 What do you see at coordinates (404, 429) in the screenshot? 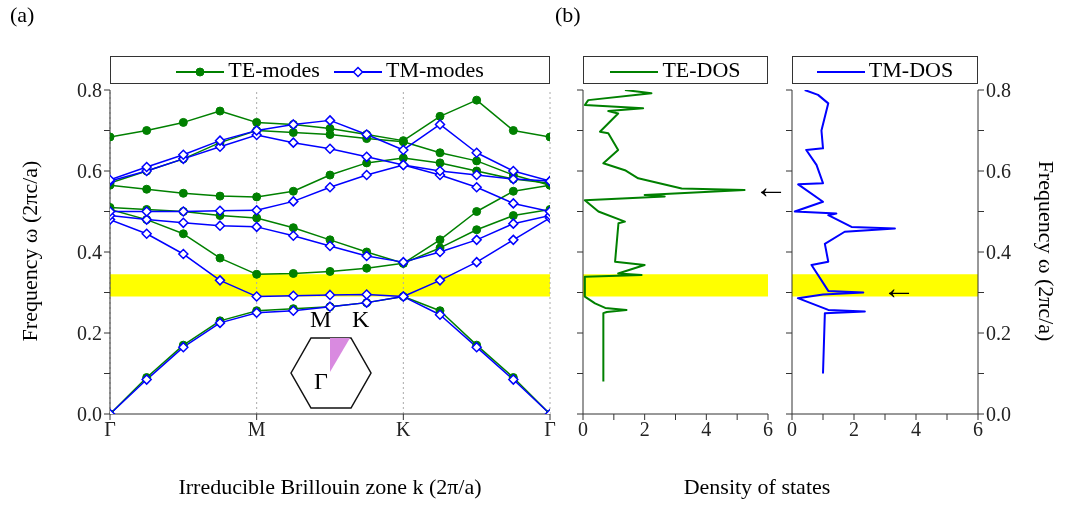
I see `x-tick-label: K` at bounding box center [404, 429].